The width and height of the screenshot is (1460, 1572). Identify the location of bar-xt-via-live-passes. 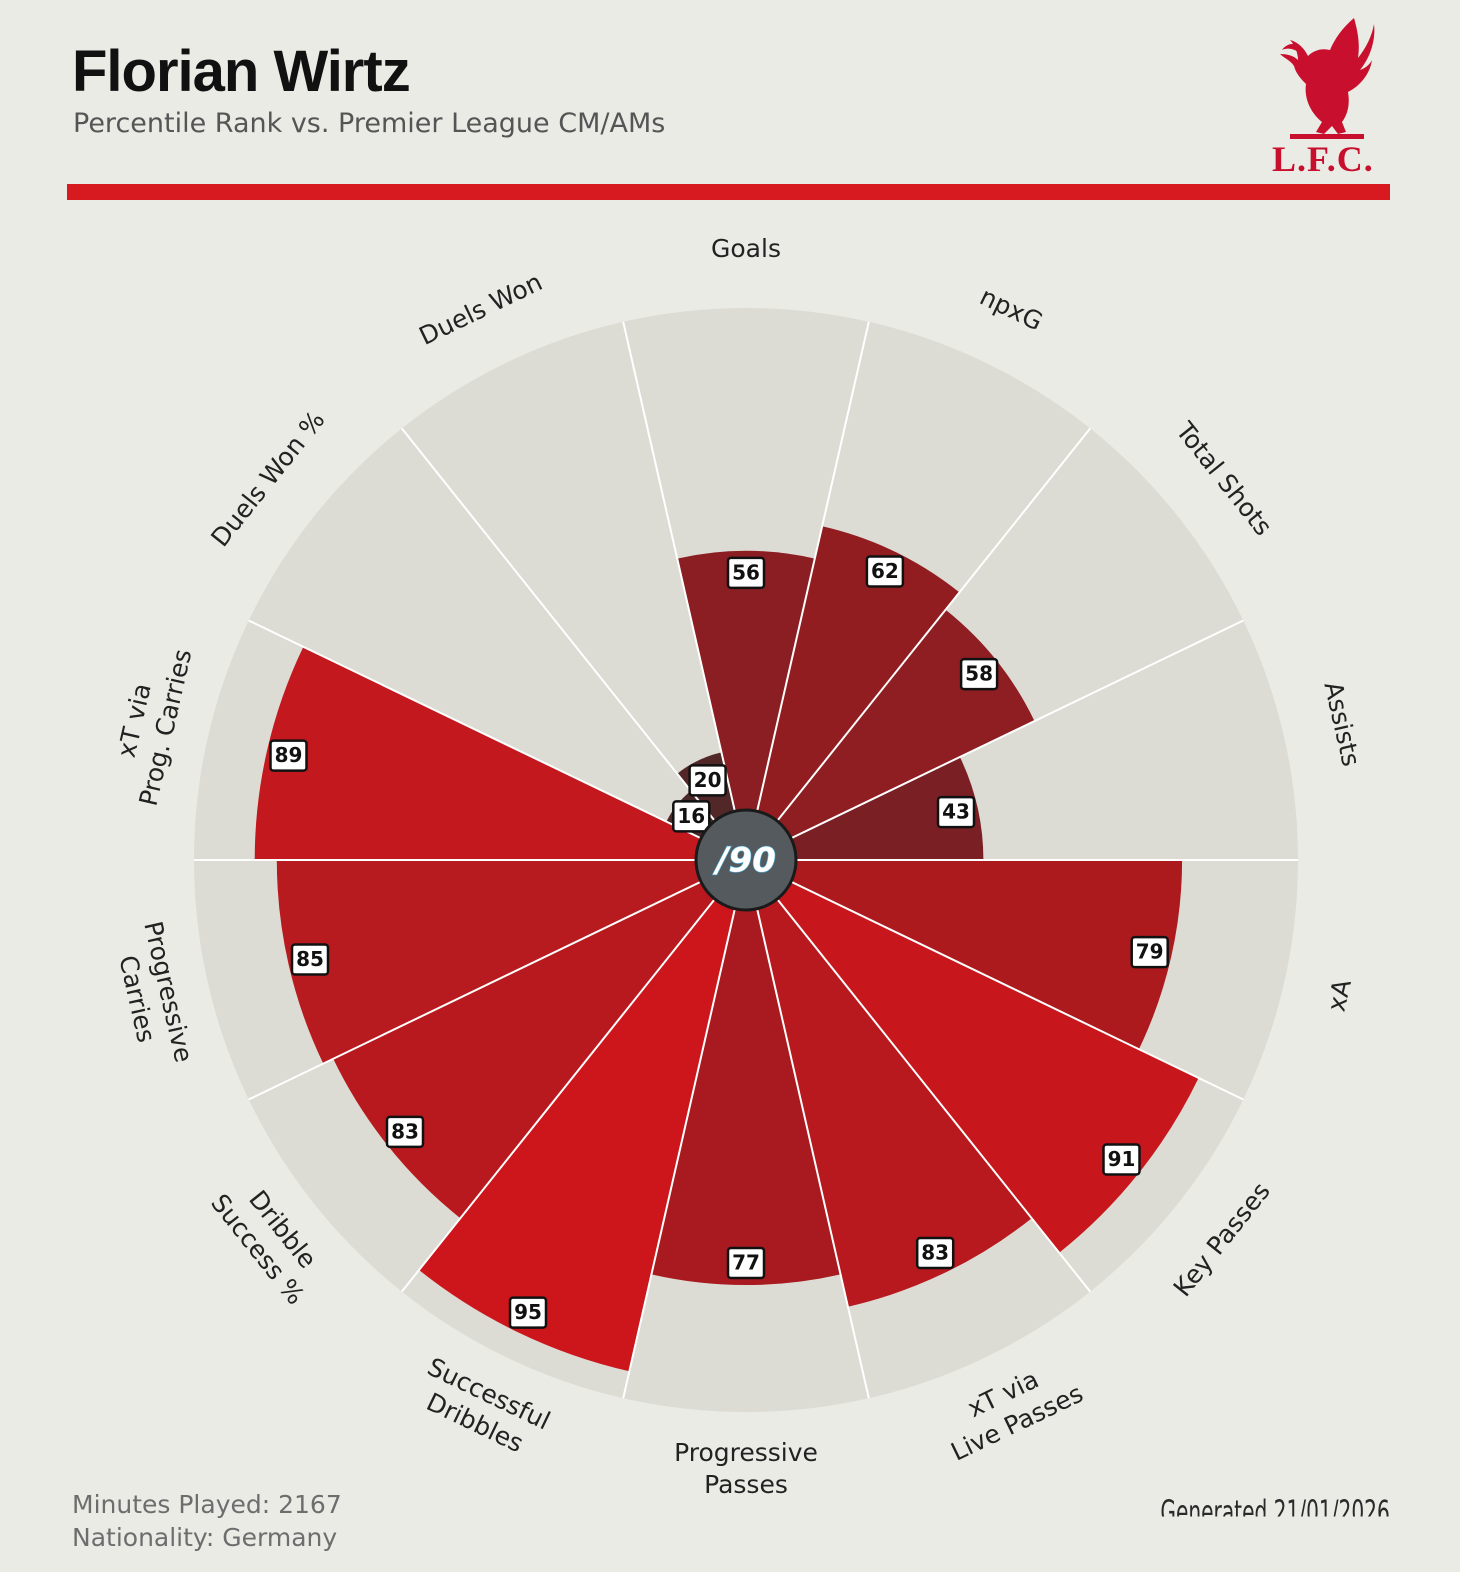
(889, 1083).